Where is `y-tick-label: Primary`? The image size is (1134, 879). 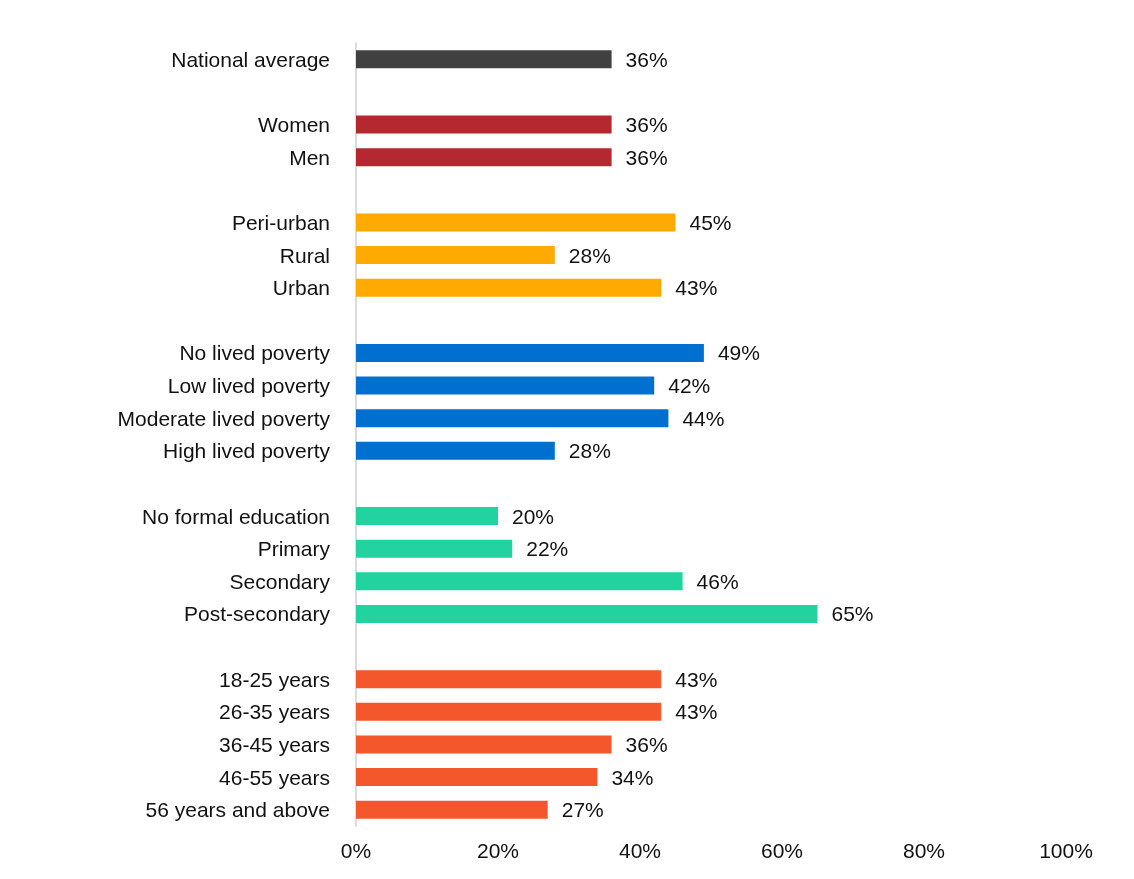
y-tick-label: Primary is located at coordinates (294, 549).